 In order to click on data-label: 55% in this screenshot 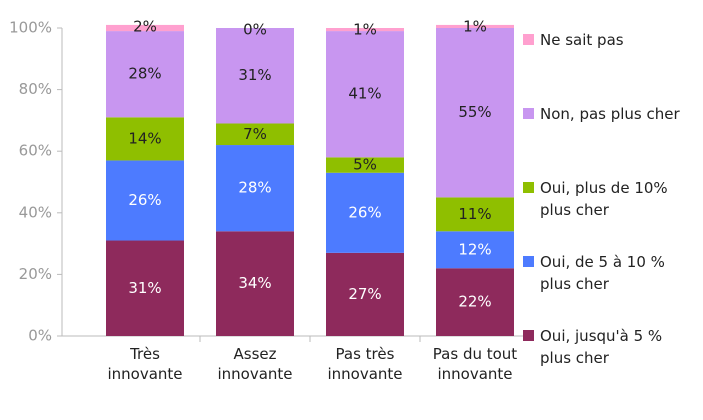, I will do `click(474, 112)`.